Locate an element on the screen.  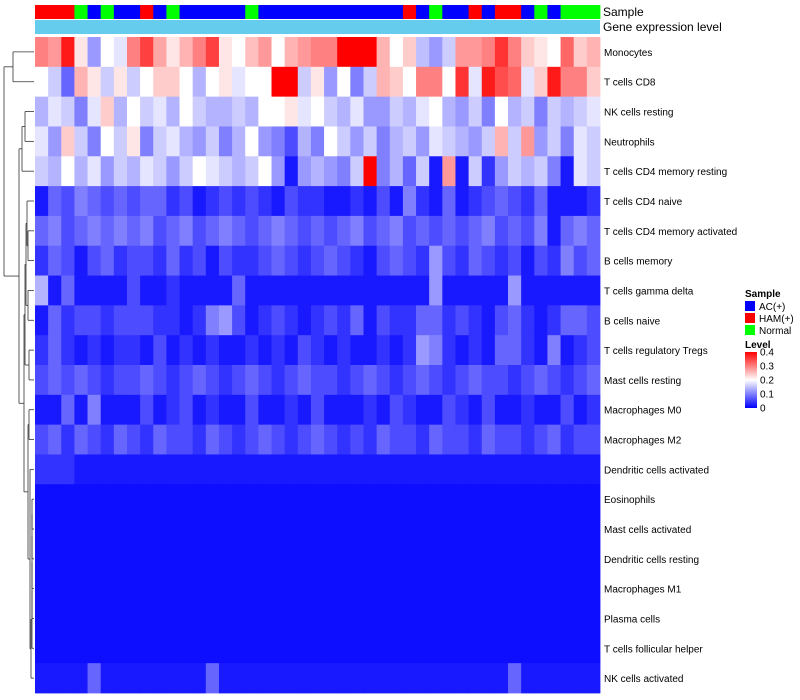
legend-entry-label: AC(+) is located at coordinates (772, 307).